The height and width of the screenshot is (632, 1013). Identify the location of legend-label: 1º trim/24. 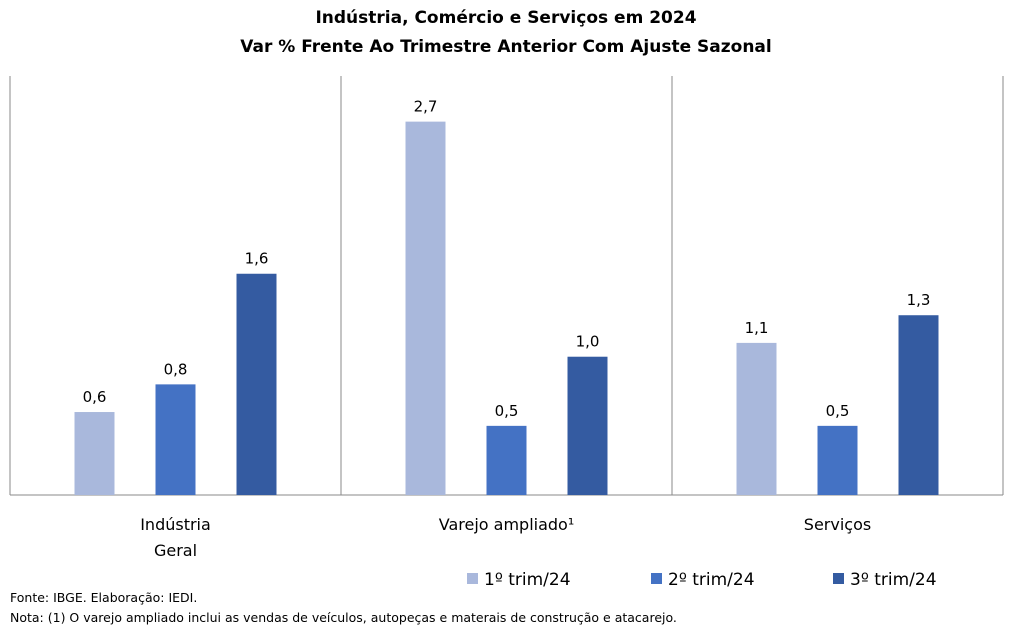
(527, 580).